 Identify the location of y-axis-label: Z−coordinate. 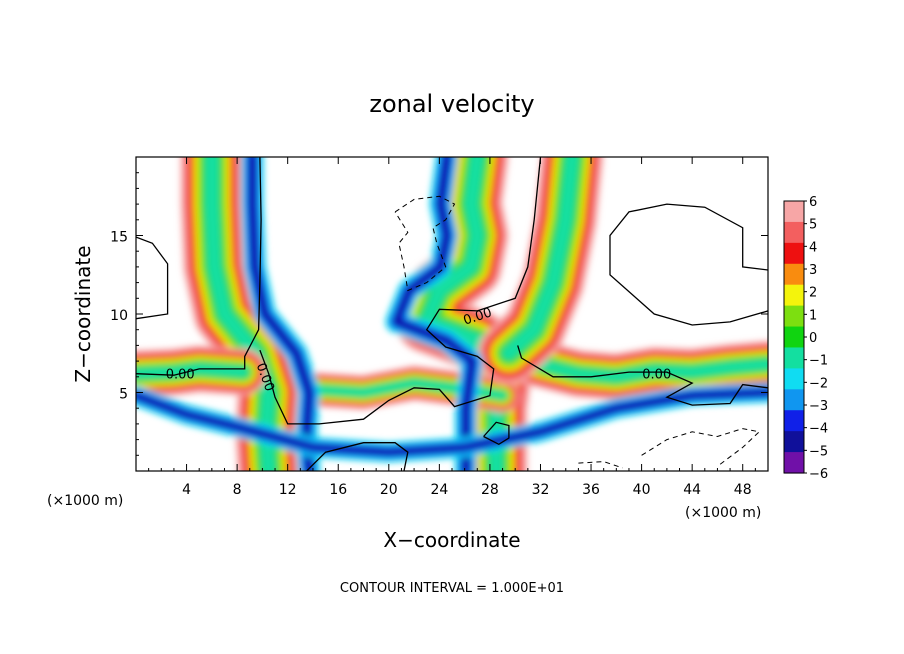
(83, 313).